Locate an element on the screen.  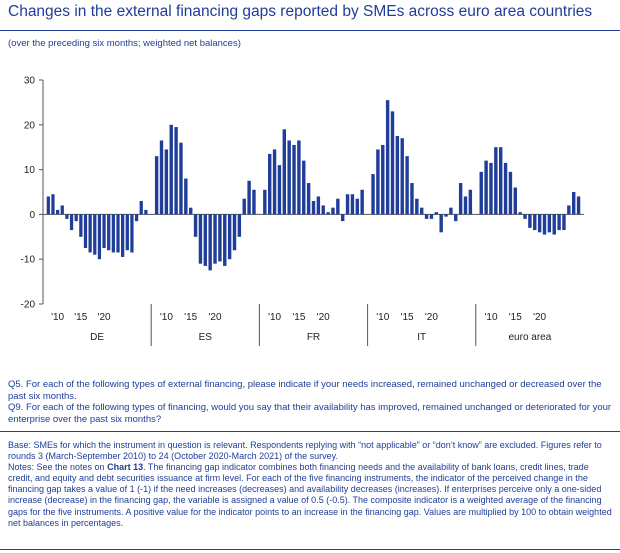
bar-fr-6: FR: 16.5 is located at coordinates (289, 177).